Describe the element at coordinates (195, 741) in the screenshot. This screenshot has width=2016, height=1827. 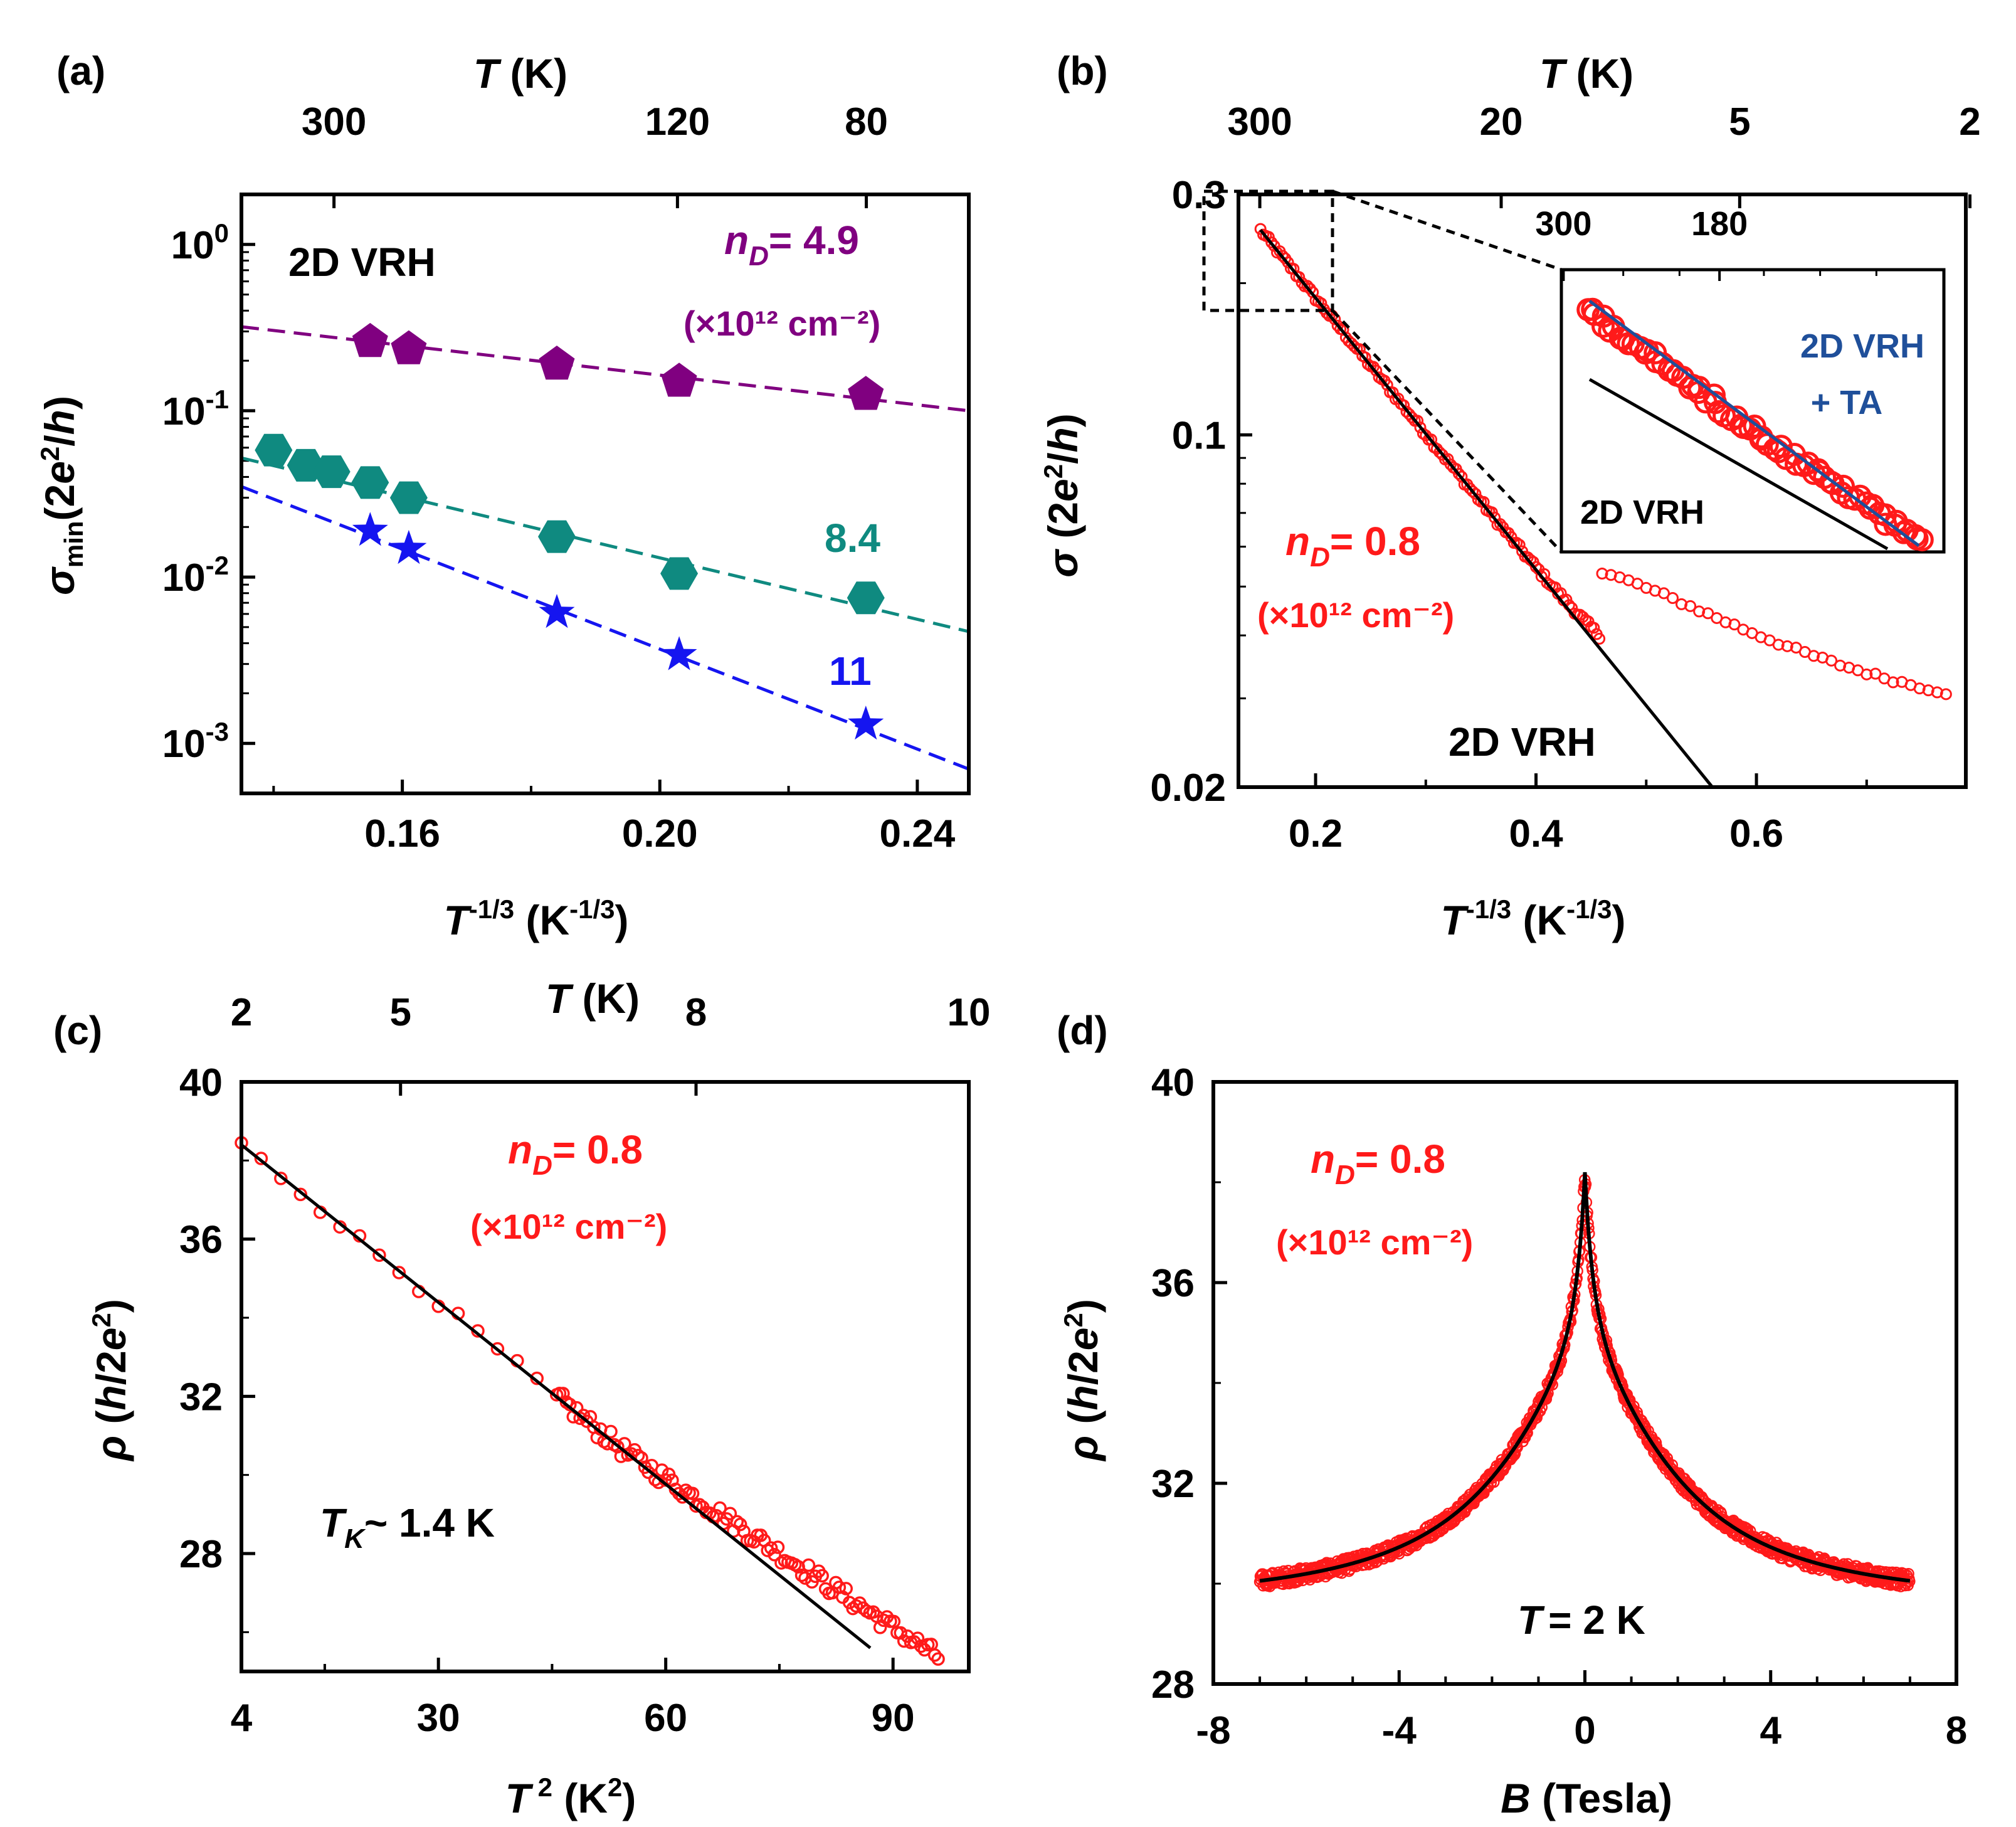
I see `y-tick-label: 10⁻³` at that location.